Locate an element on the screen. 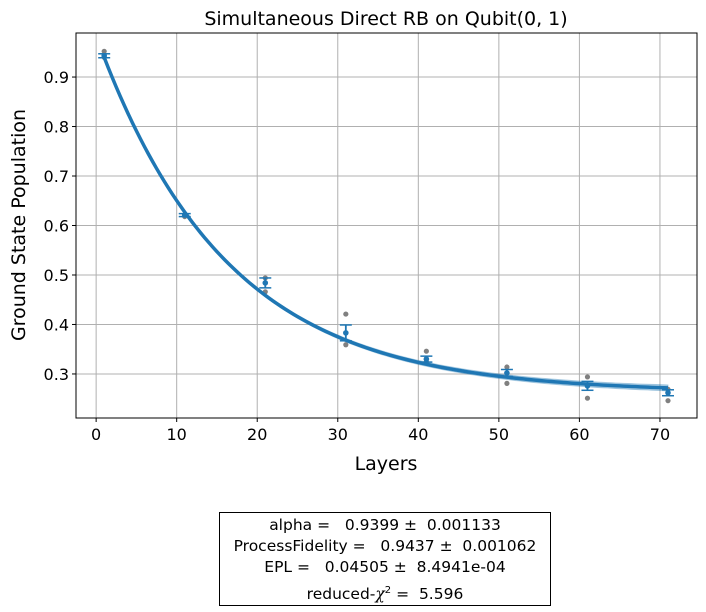 Image resolution: width=706 pixels, height=612 pixels. x-tick-label: 10 is located at coordinates (177, 434).